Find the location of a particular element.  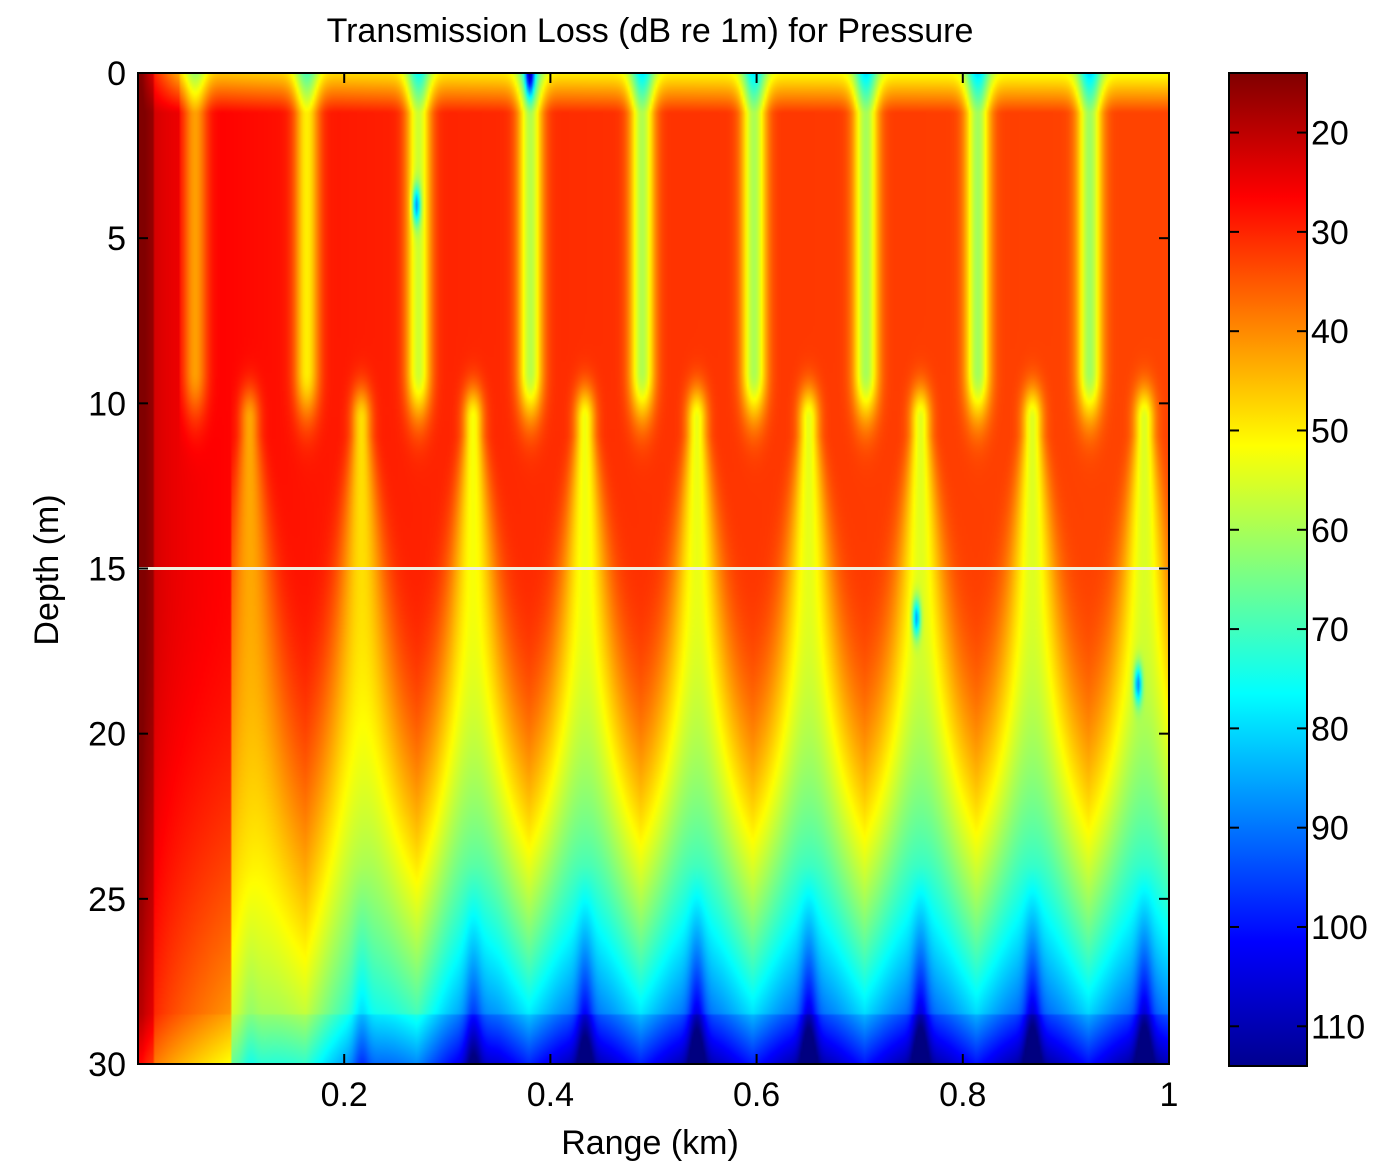

y-tick-label: 0 is located at coordinates (116, 74).